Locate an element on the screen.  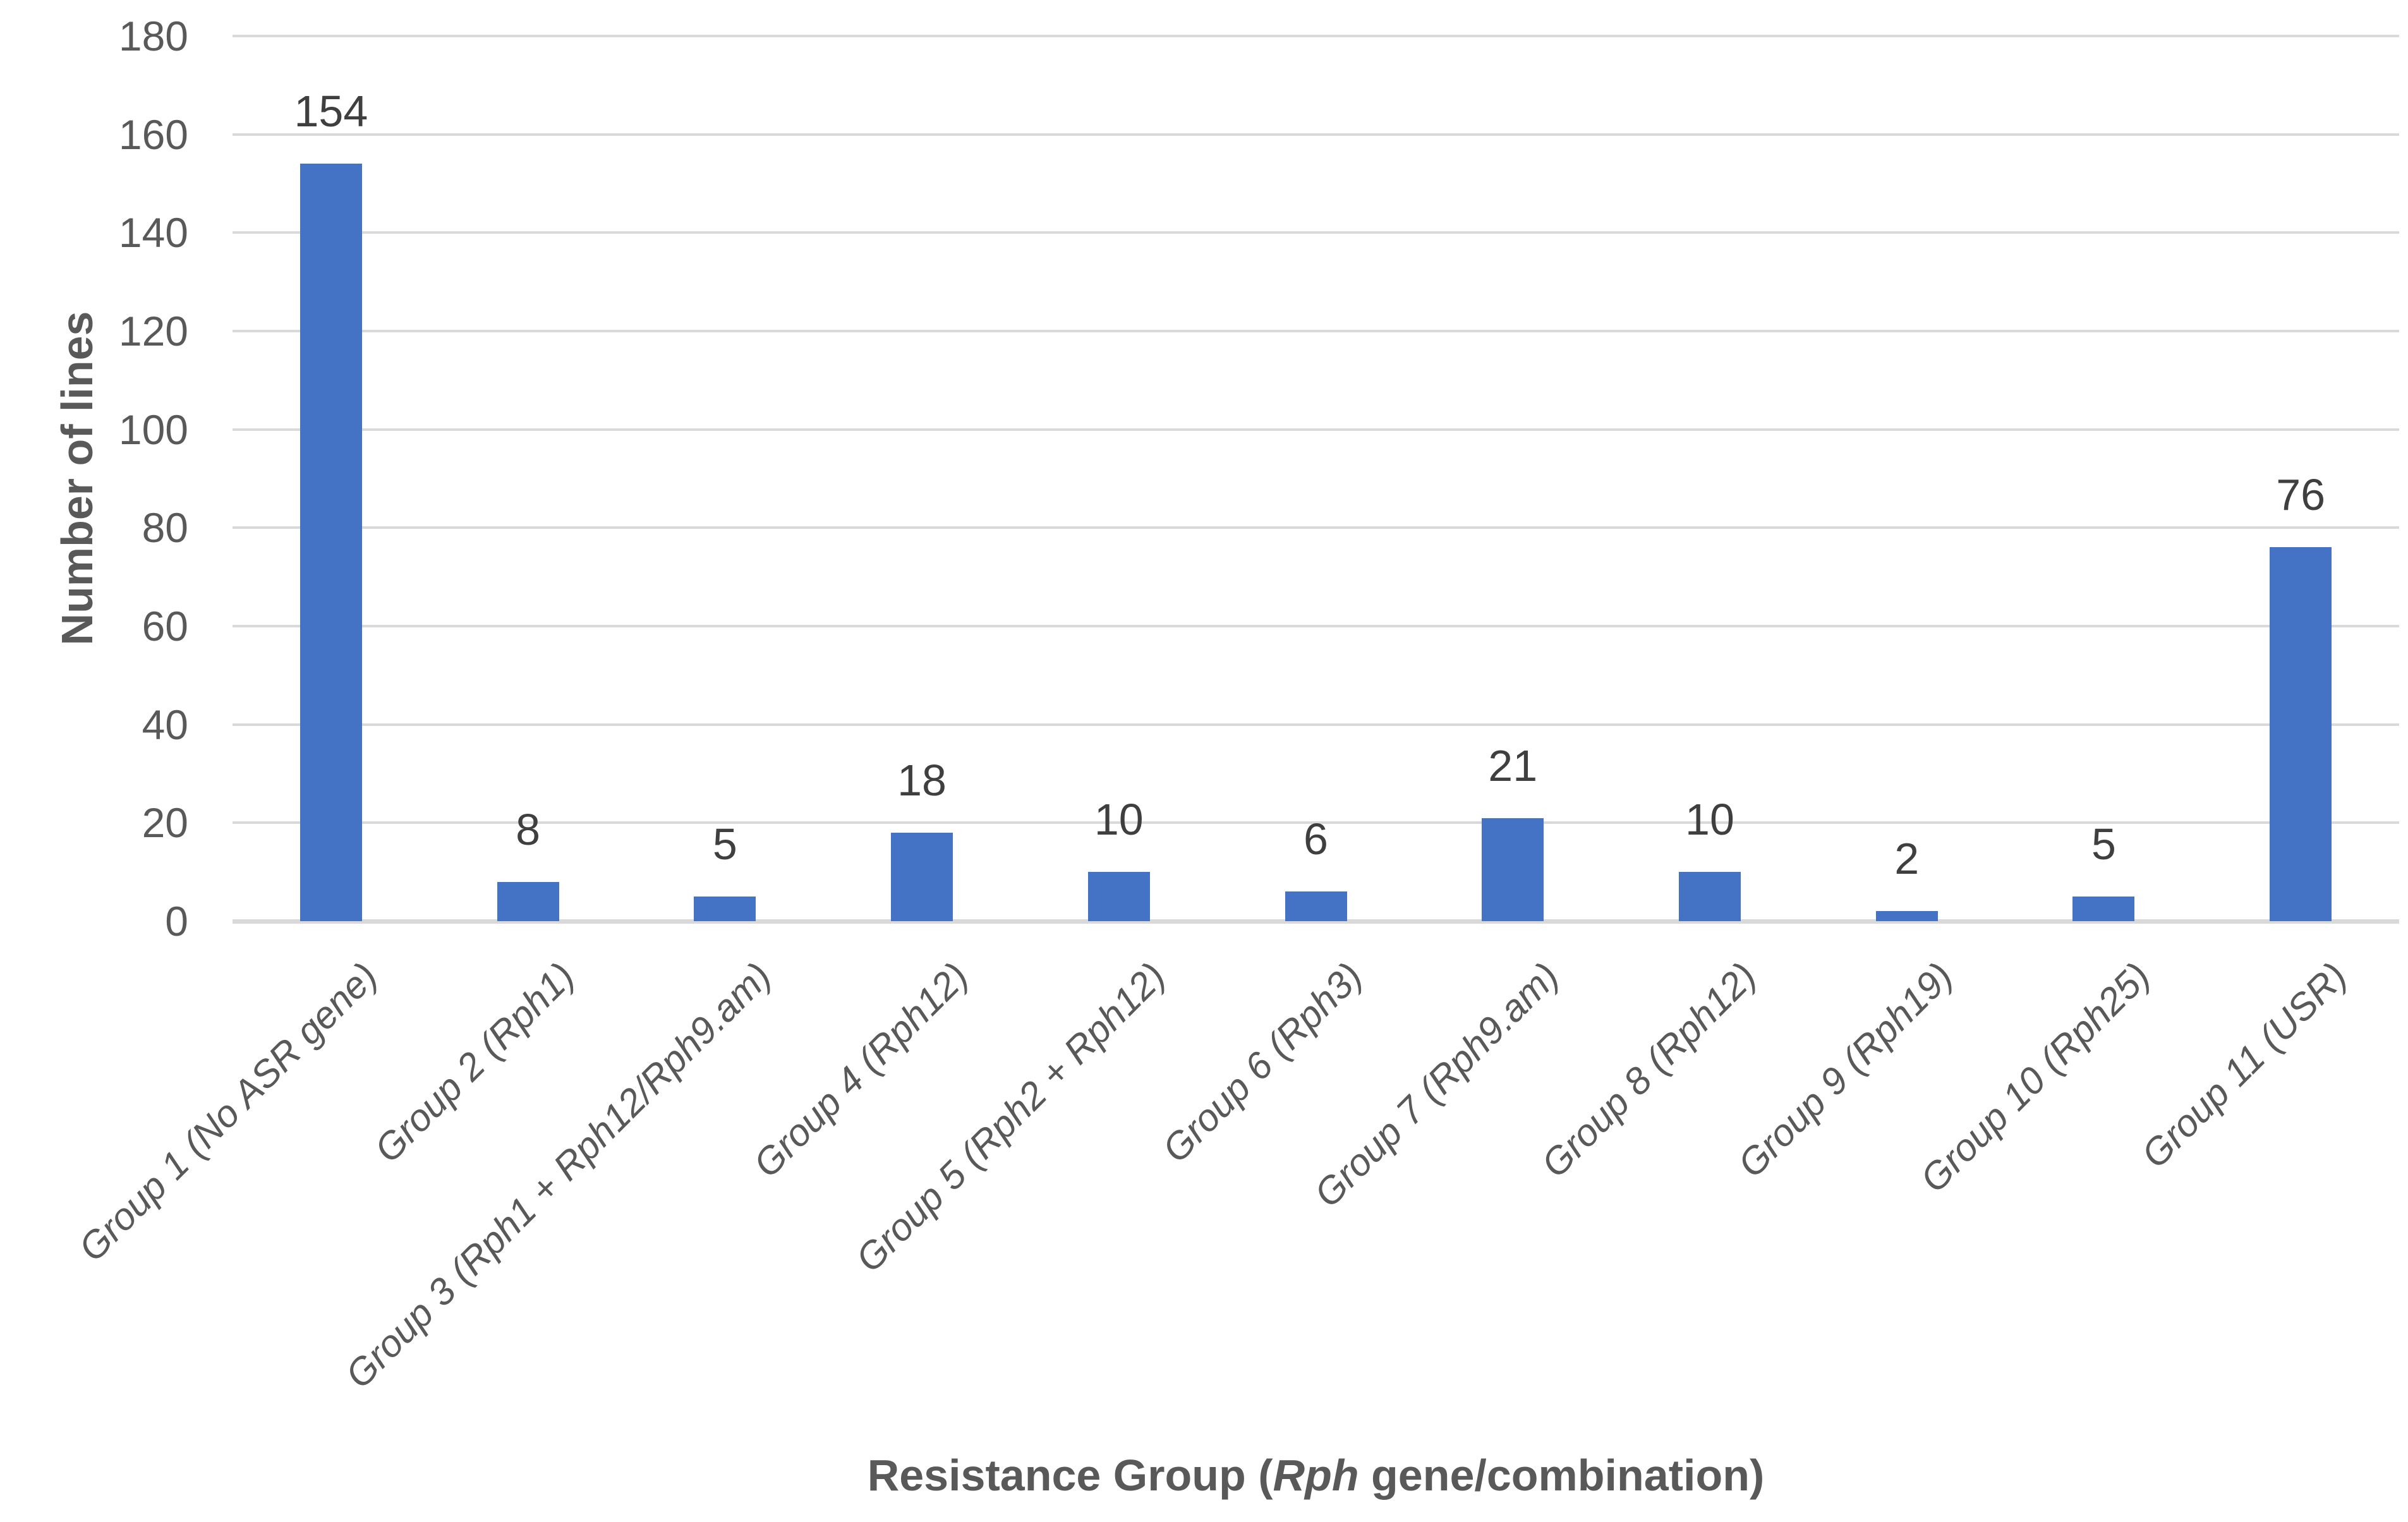
category-label: Group 11 (USR) is located at coordinates (2244, 1065).